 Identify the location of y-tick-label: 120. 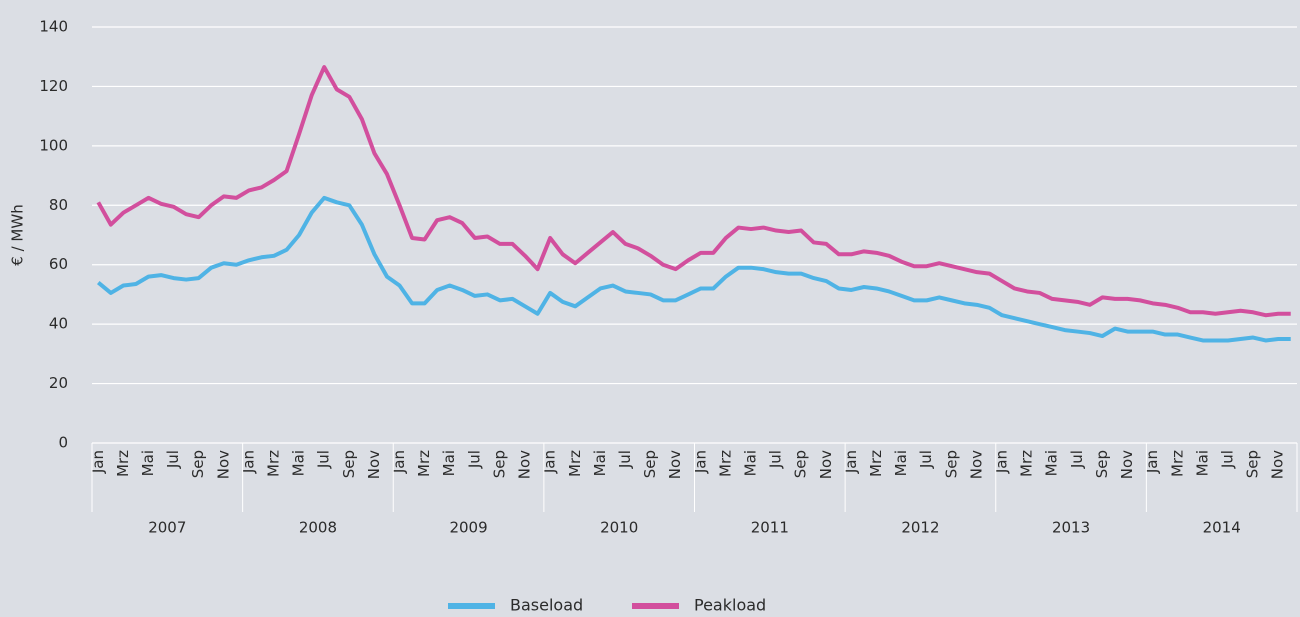
(53, 86).